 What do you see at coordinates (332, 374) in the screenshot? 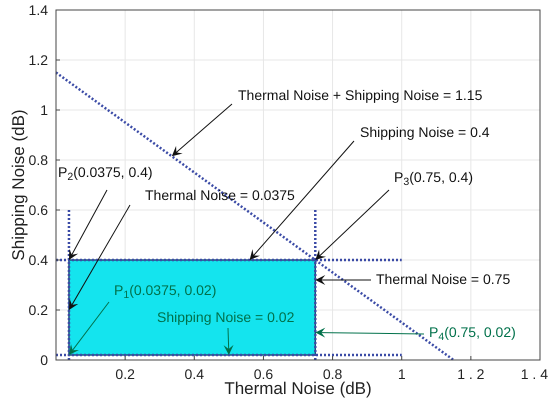
I see `x-tick-label: 0.8` at bounding box center [332, 374].